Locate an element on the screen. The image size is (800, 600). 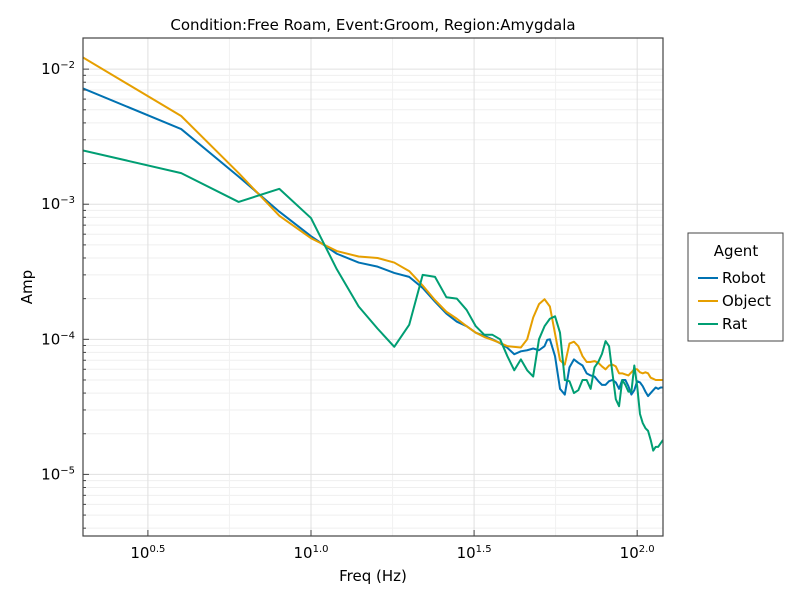
y-axis-title: Amp is located at coordinates (27, 287).